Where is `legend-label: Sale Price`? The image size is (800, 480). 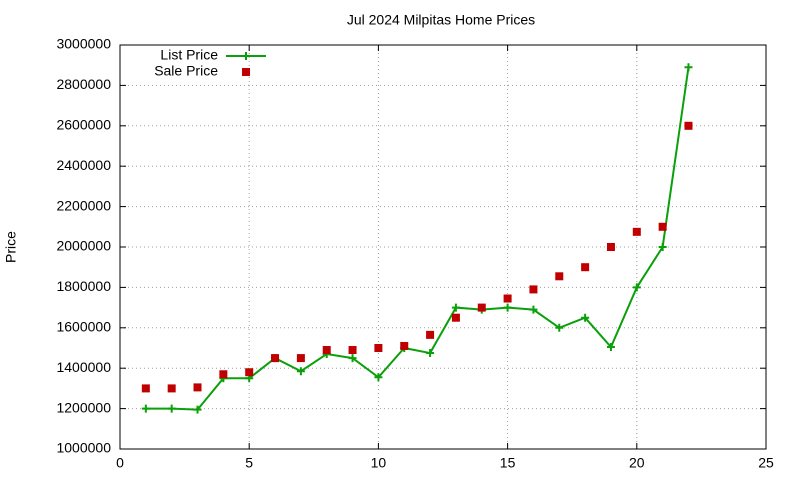
legend-label: Sale Price is located at coordinates (186, 71).